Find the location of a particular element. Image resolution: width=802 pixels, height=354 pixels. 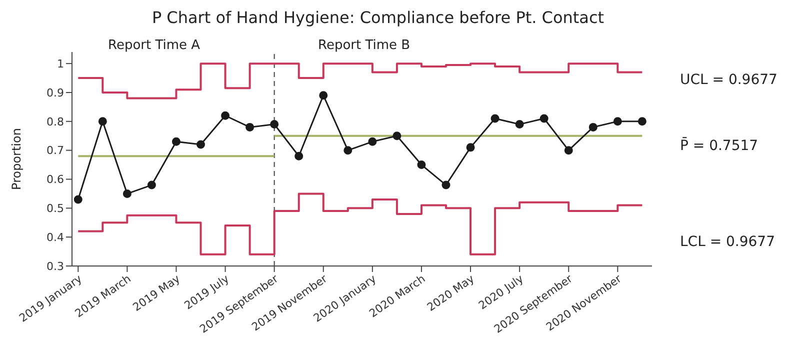

y-tick-label: 0.6 is located at coordinates (55, 179).